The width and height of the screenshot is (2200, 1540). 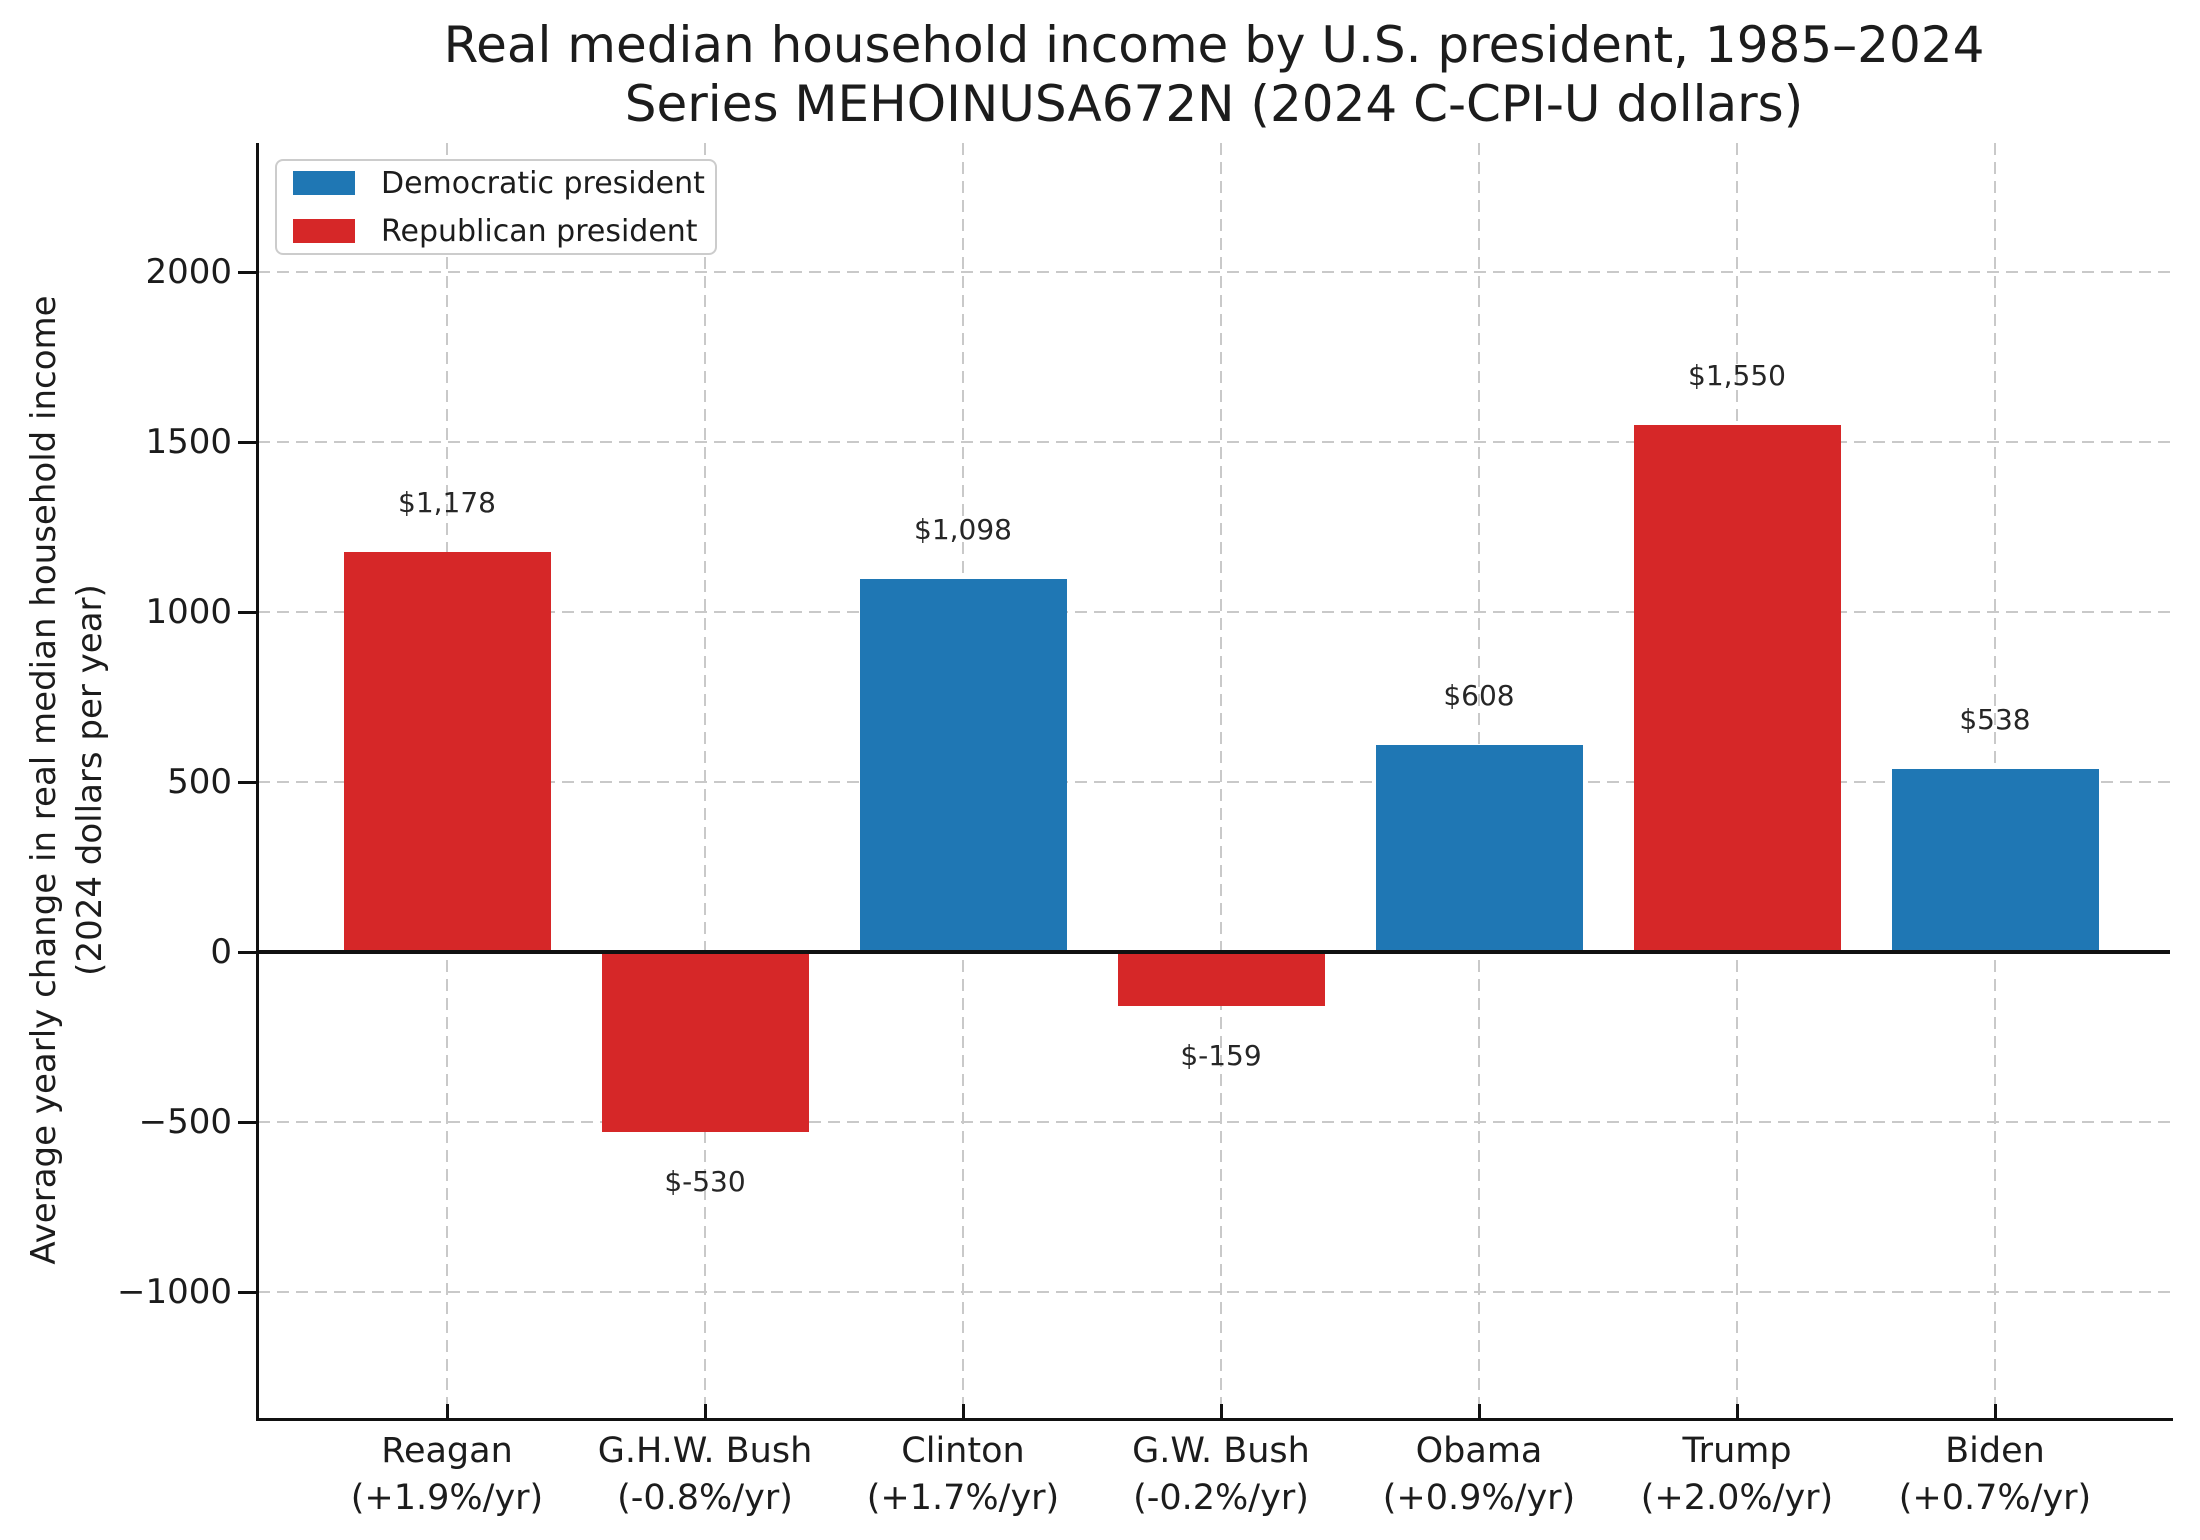 I want to click on y-tick-label: 1500, so click(x=188, y=442).